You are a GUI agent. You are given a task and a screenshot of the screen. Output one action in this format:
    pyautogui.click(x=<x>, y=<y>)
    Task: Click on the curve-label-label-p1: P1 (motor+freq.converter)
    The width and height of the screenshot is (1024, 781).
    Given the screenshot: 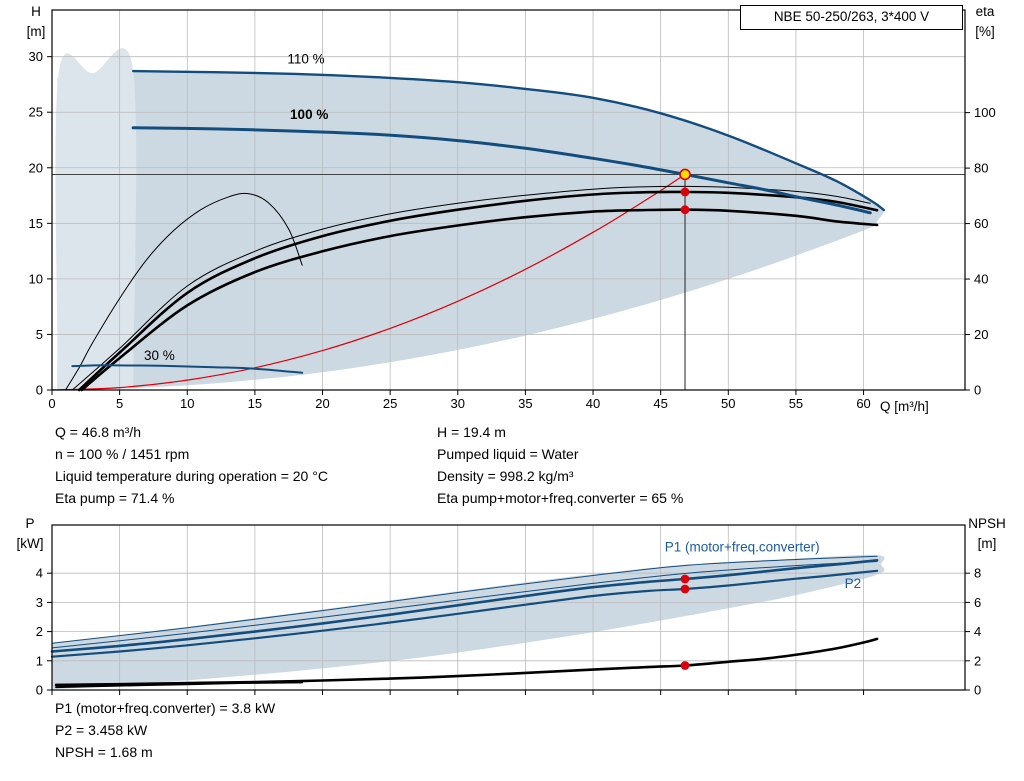 What is the action you would take?
    pyautogui.click(x=742, y=546)
    